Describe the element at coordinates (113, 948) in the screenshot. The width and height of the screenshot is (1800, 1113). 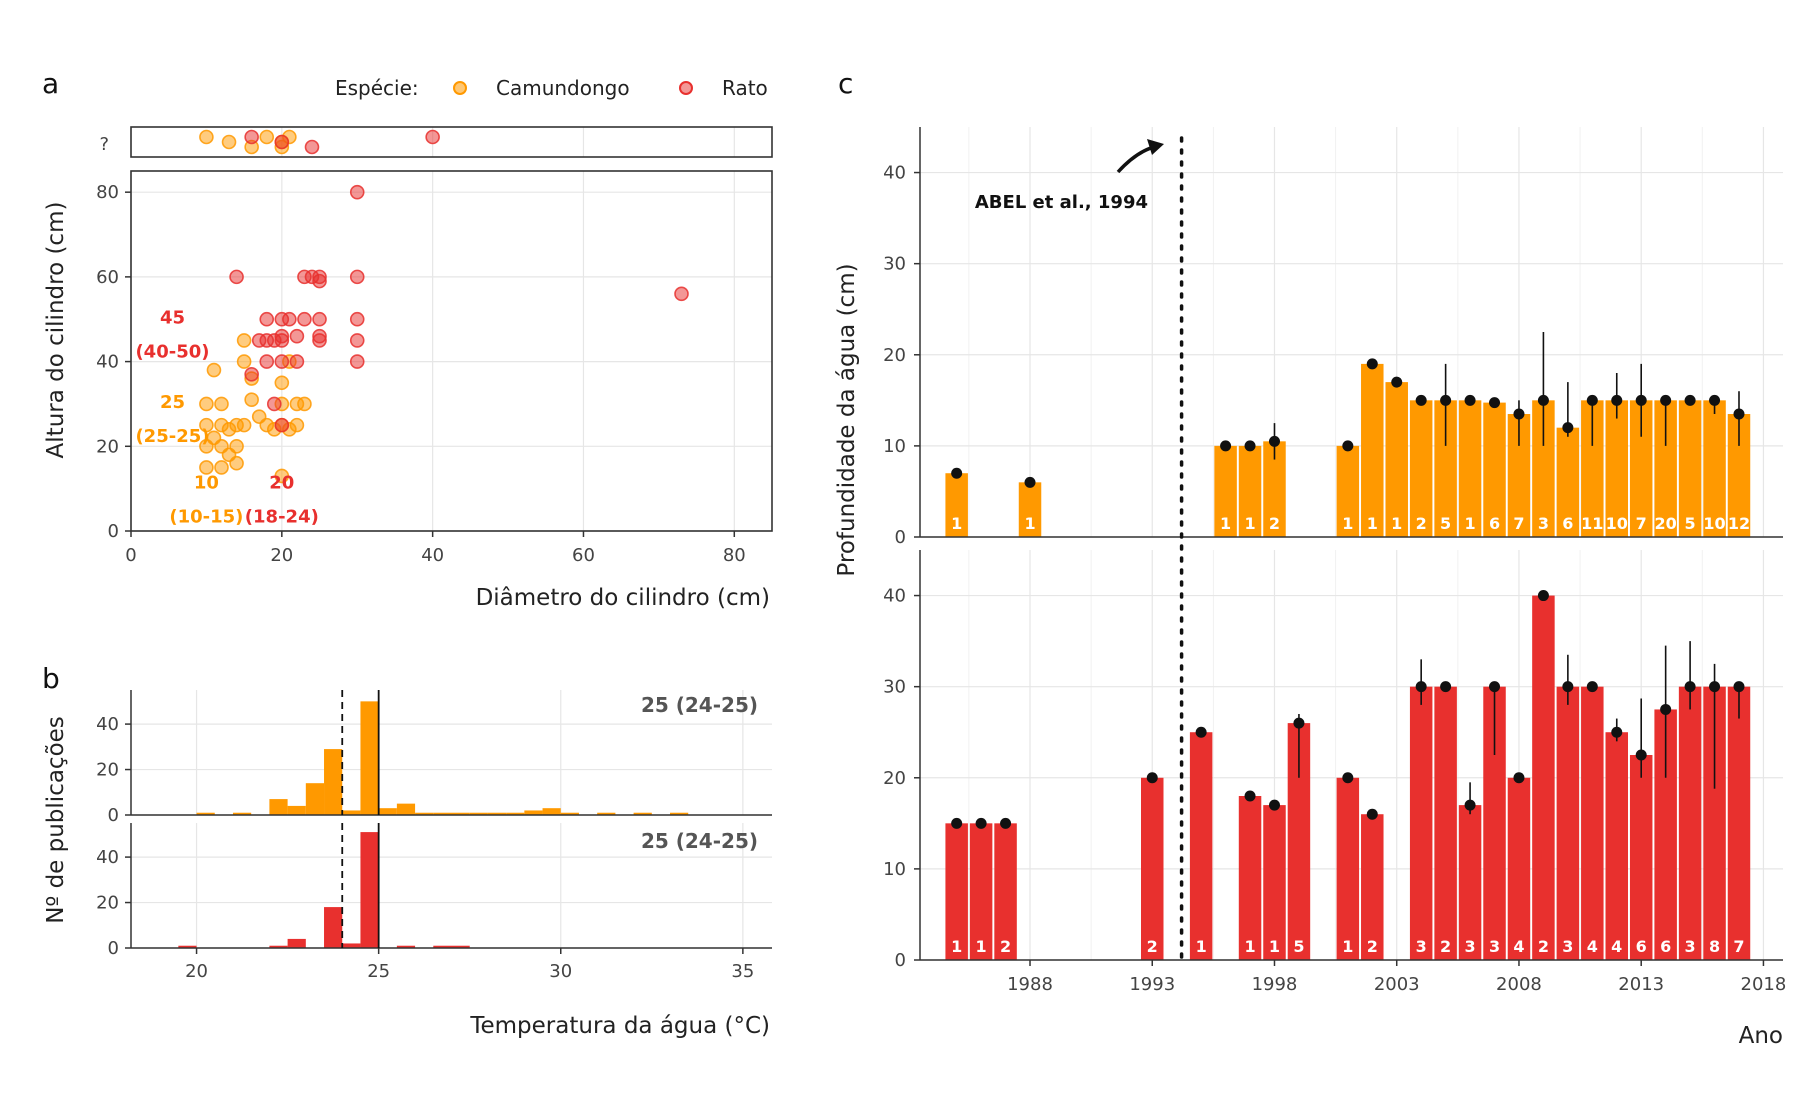
I see `panel-b-y-tick-label: 0` at that location.